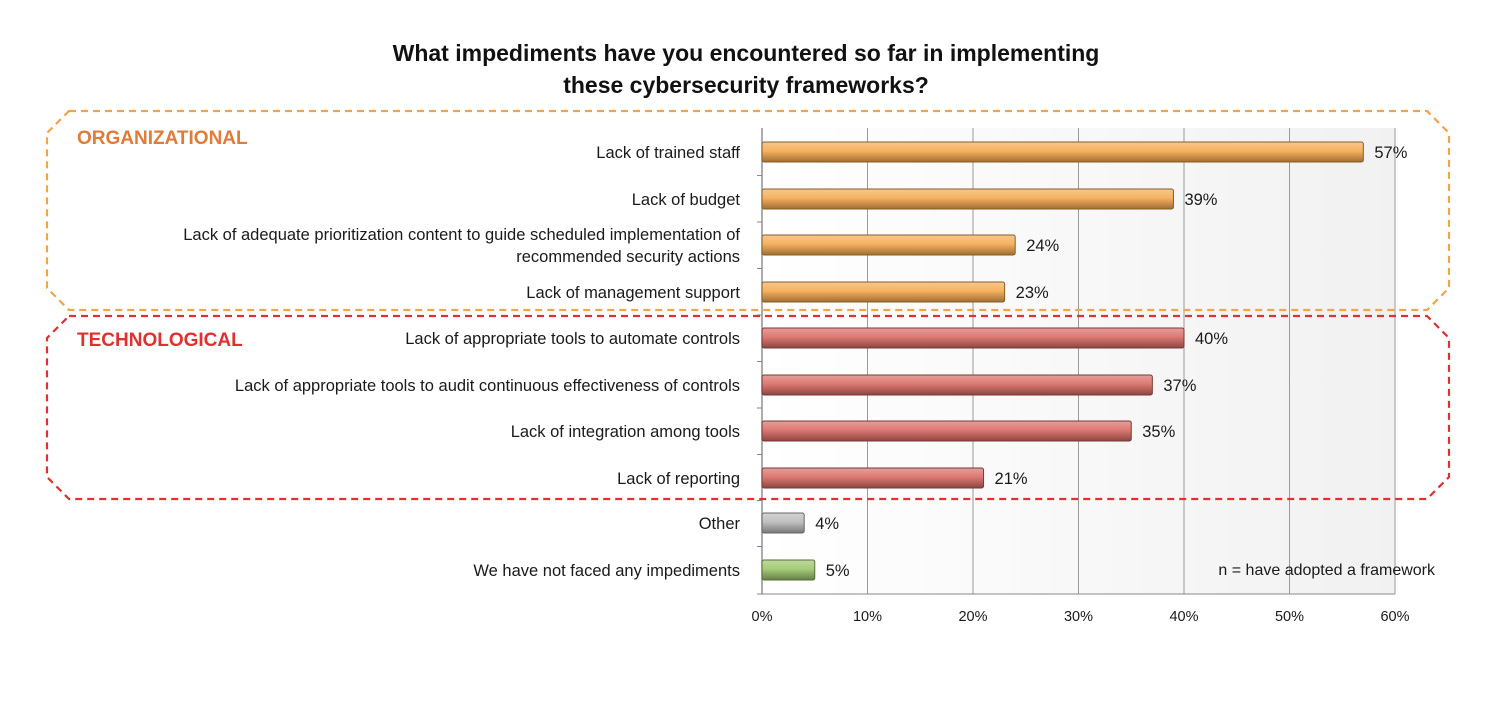  What do you see at coordinates (1042, 246) in the screenshot?
I see `value-label: 24%` at bounding box center [1042, 246].